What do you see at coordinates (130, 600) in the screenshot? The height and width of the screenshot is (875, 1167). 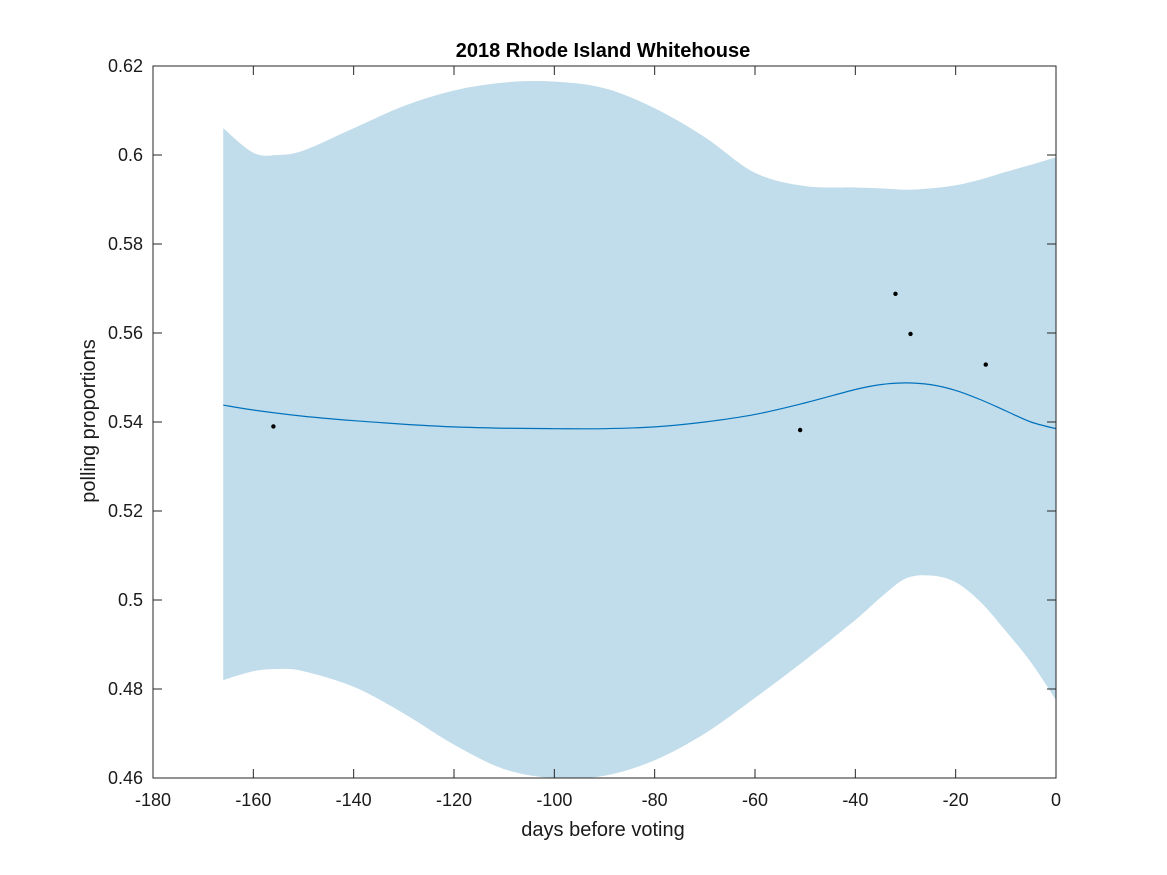 I see `y-tick-label: 0.5` at bounding box center [130, 600].